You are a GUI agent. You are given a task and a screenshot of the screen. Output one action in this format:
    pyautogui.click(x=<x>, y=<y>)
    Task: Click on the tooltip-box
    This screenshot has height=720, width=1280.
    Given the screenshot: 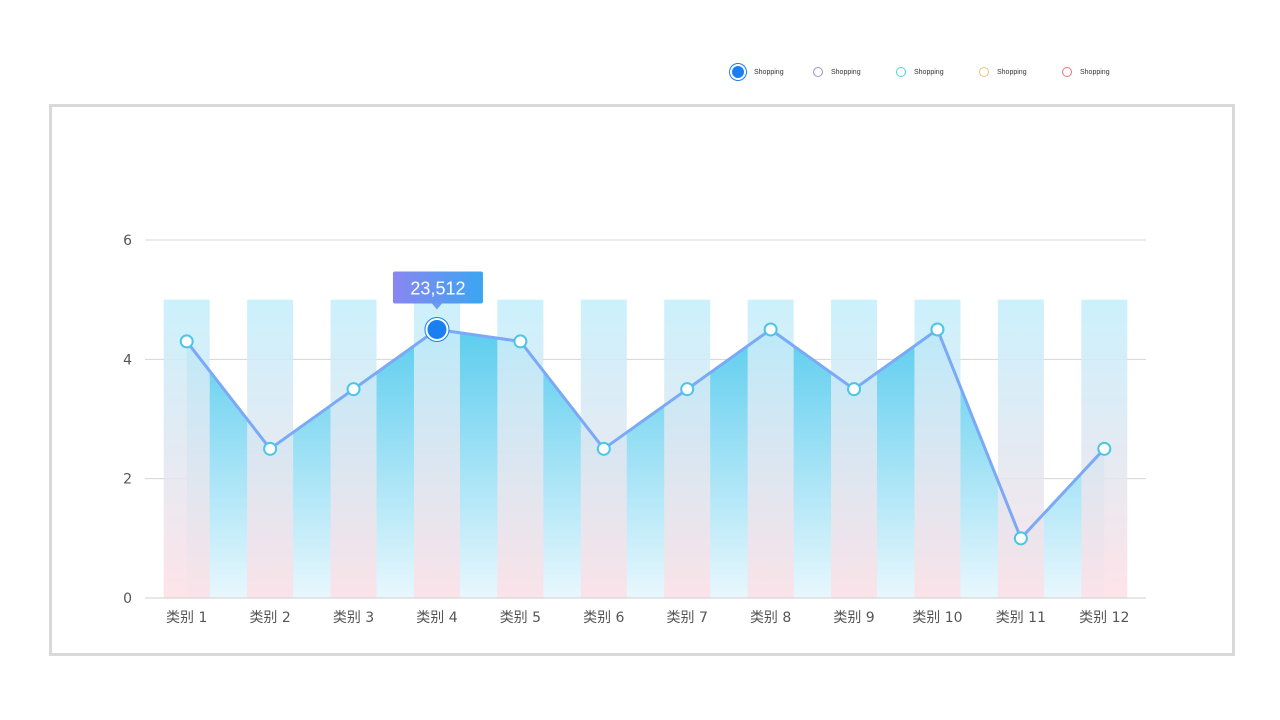 What is the action you would take?
    pyautogui.click(x=437, y=287)
    